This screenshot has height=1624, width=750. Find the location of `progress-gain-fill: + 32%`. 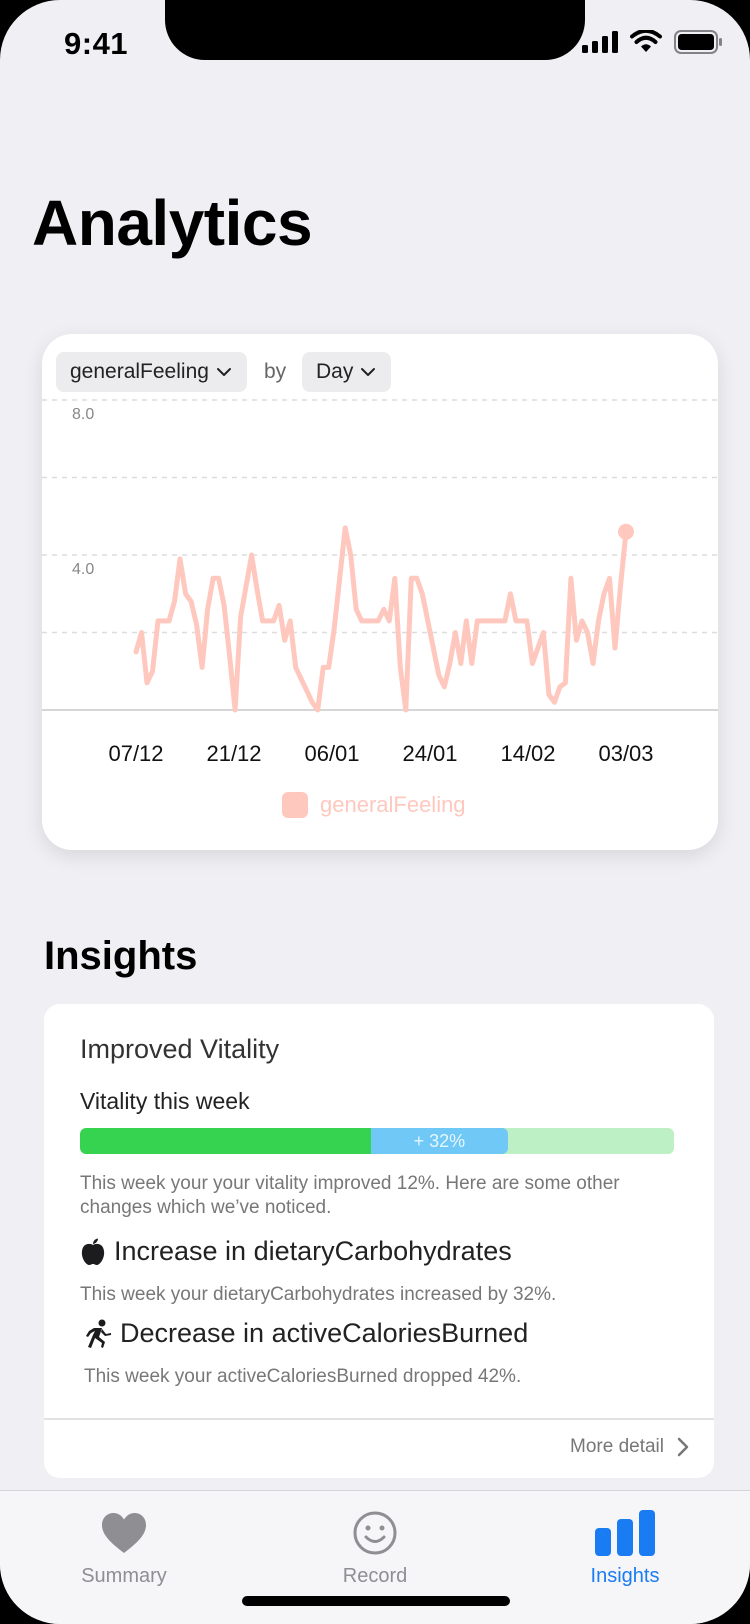

progress-gain-fill: + 32% is located at coordinates (439, 1141).